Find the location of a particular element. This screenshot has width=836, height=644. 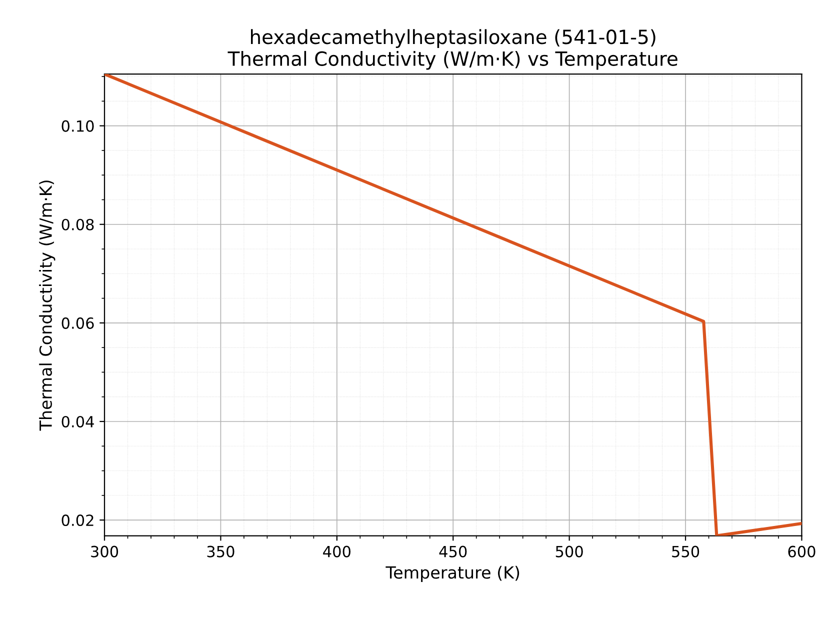

x-axis-title: Temperature (K) is located at coordinates (453, 574).